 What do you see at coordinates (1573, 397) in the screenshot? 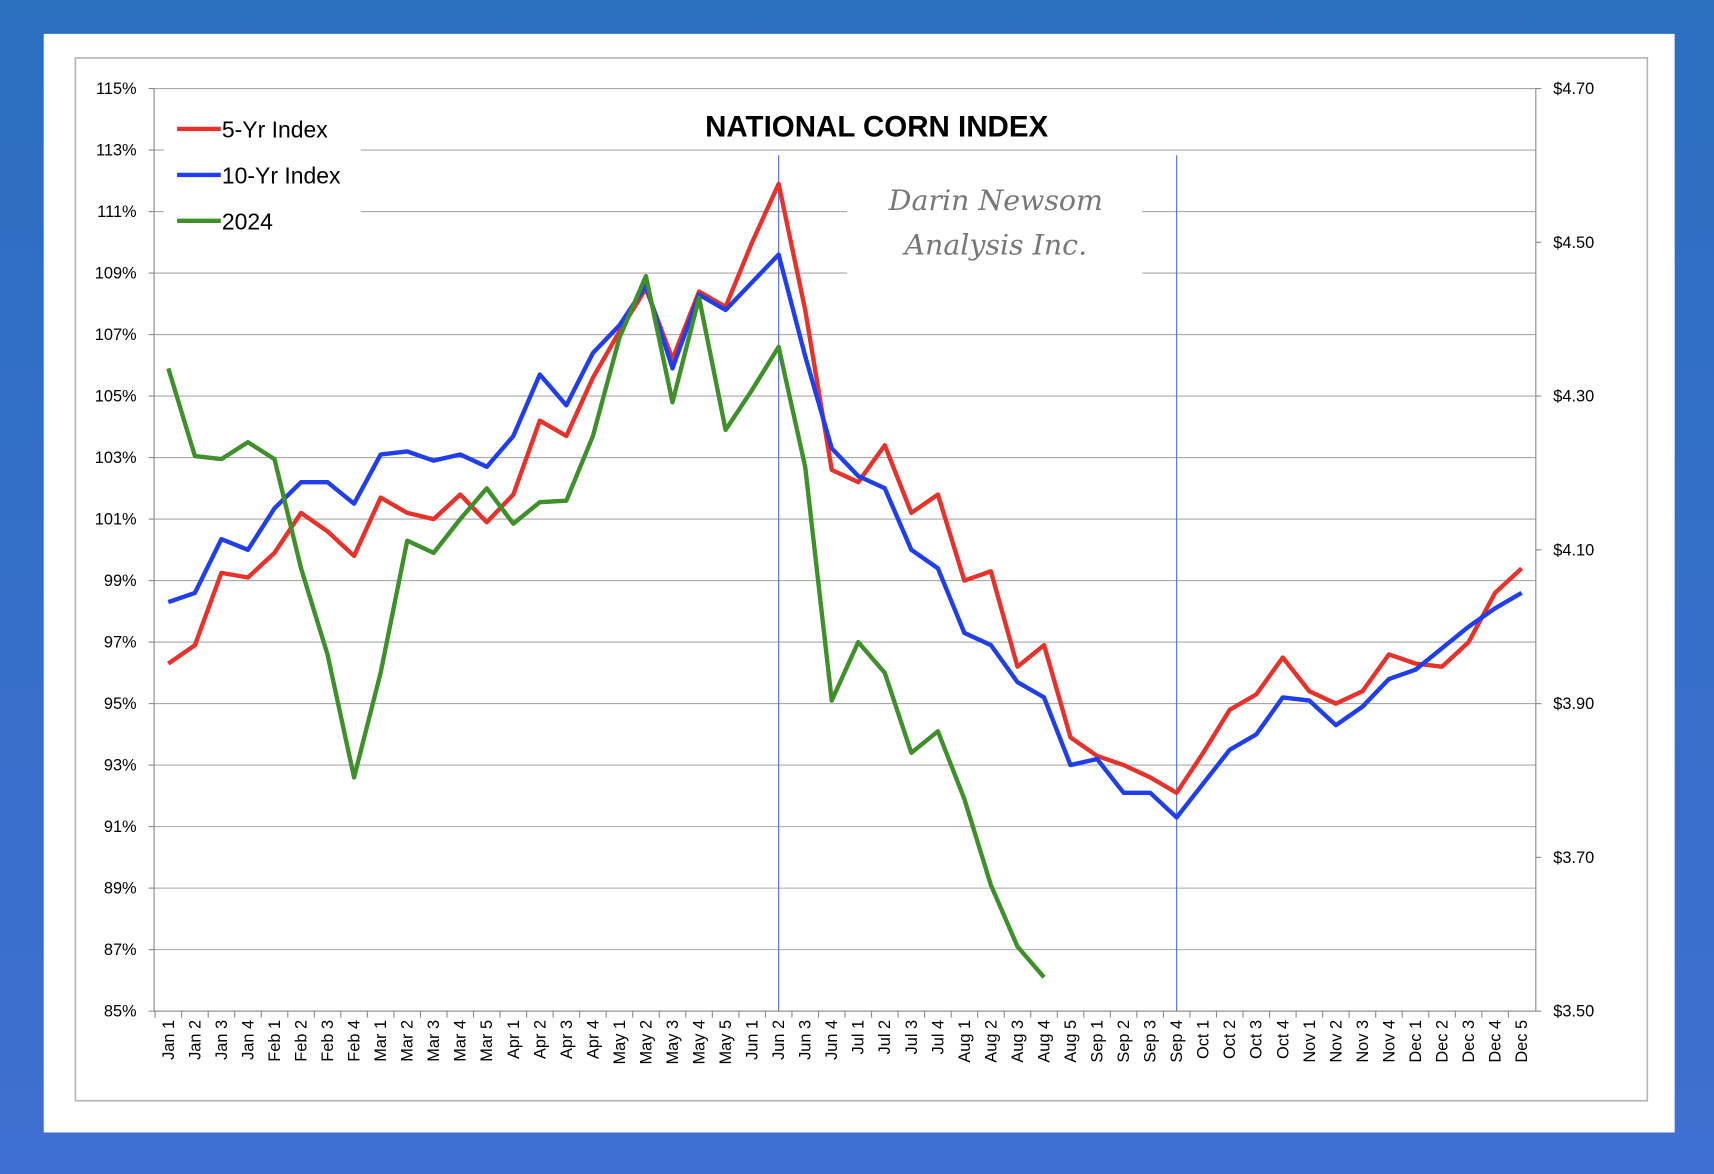
I see `y2-tick-label: $4.30` at bounding box center [1573, 397].